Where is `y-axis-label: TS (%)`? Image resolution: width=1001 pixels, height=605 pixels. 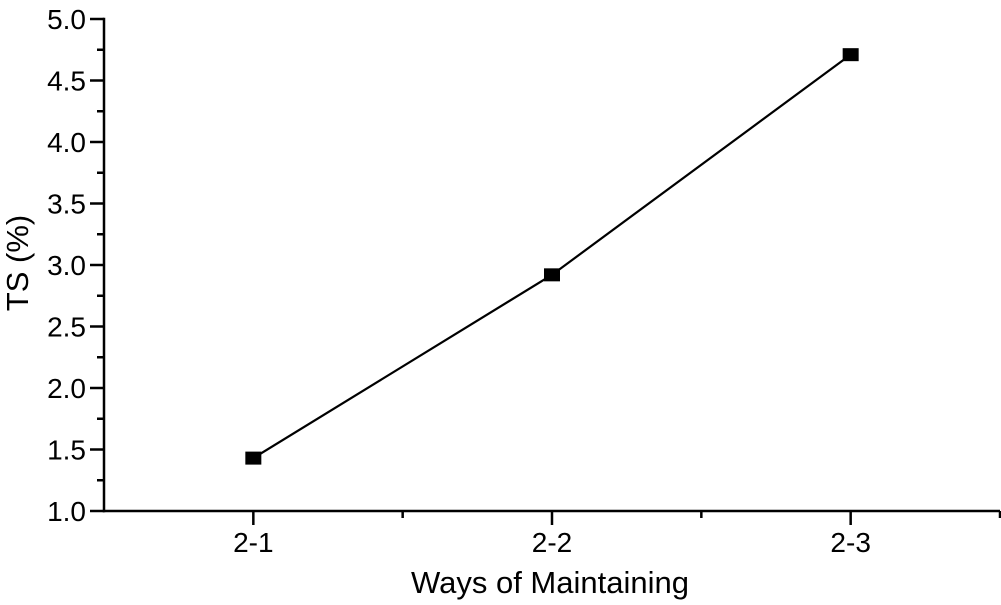 y-axis-label: TS (%) is located at coordinates (17, 263).